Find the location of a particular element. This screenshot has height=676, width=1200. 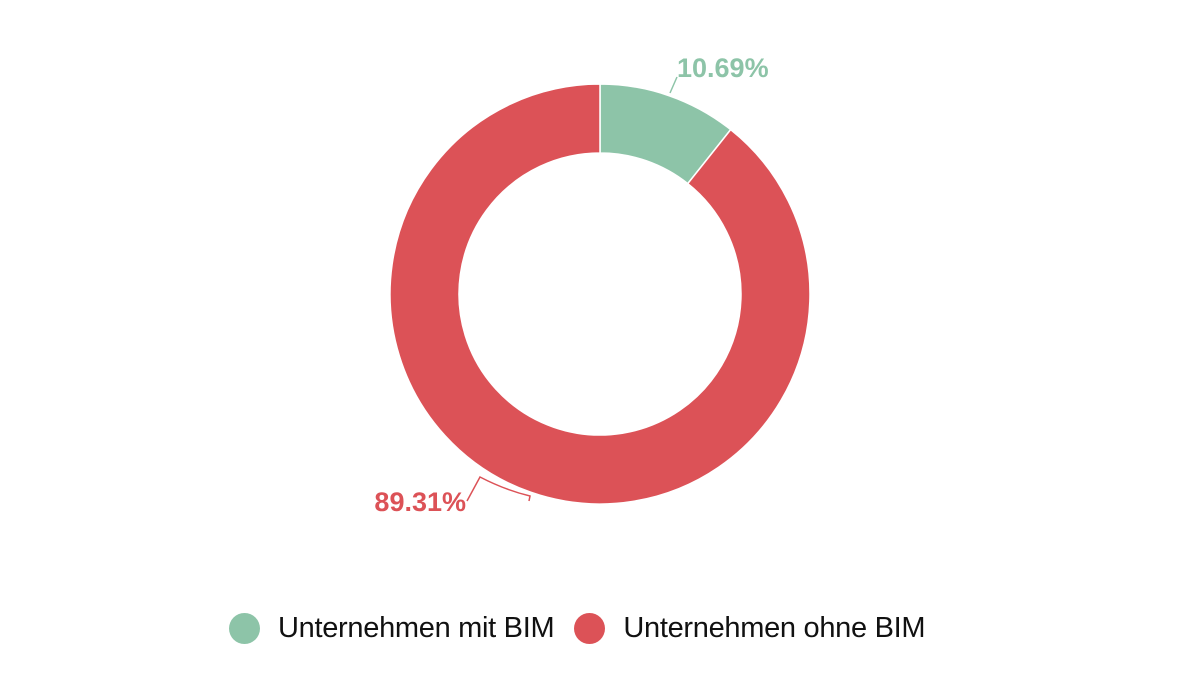

legend-item-ohne-bim: Unternehmen ohne BIM is located at coordinates (750, 628).